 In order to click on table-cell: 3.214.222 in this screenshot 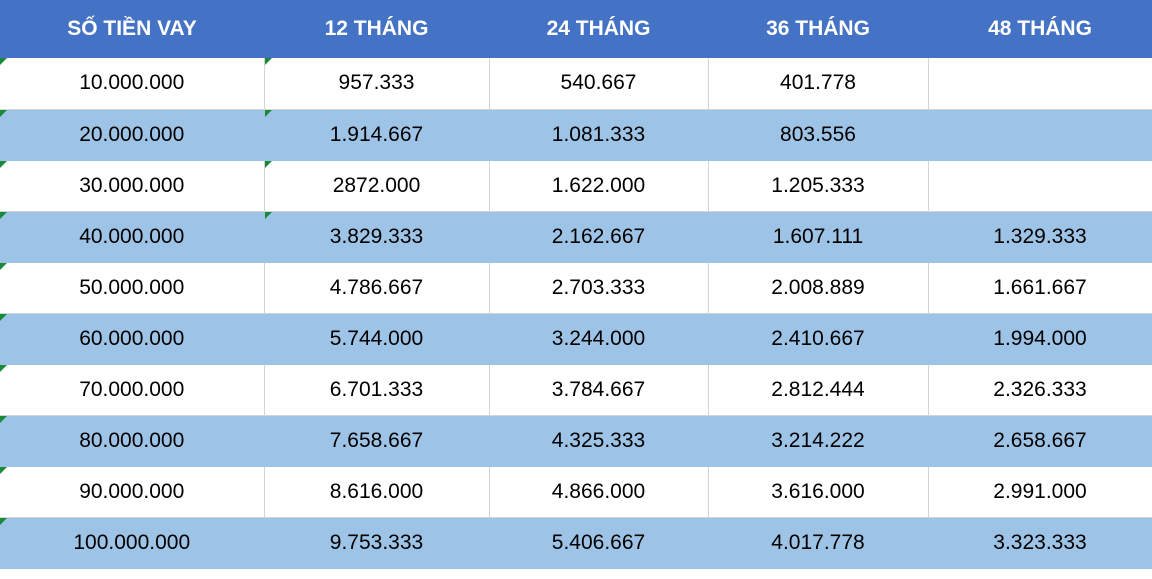, I will do `click(818, 441)`.